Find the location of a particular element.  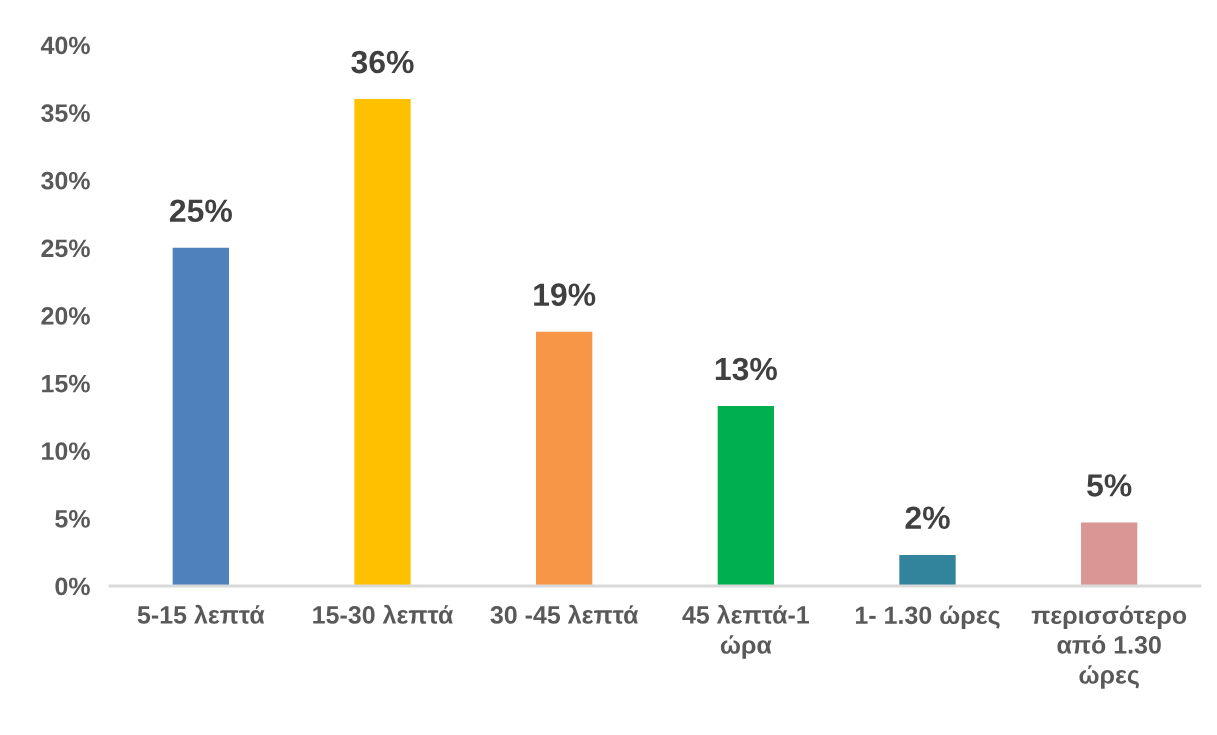

y-tick-label: 35% is located at coordinates (65, 113).